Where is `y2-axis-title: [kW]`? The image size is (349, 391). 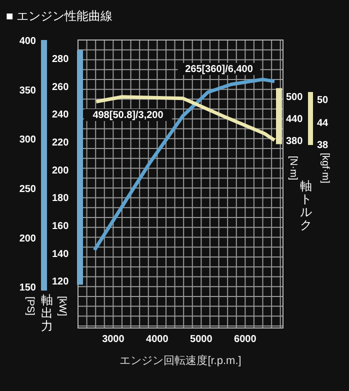
y2-axis-title: [kW] is located at coordinates (62, 306).